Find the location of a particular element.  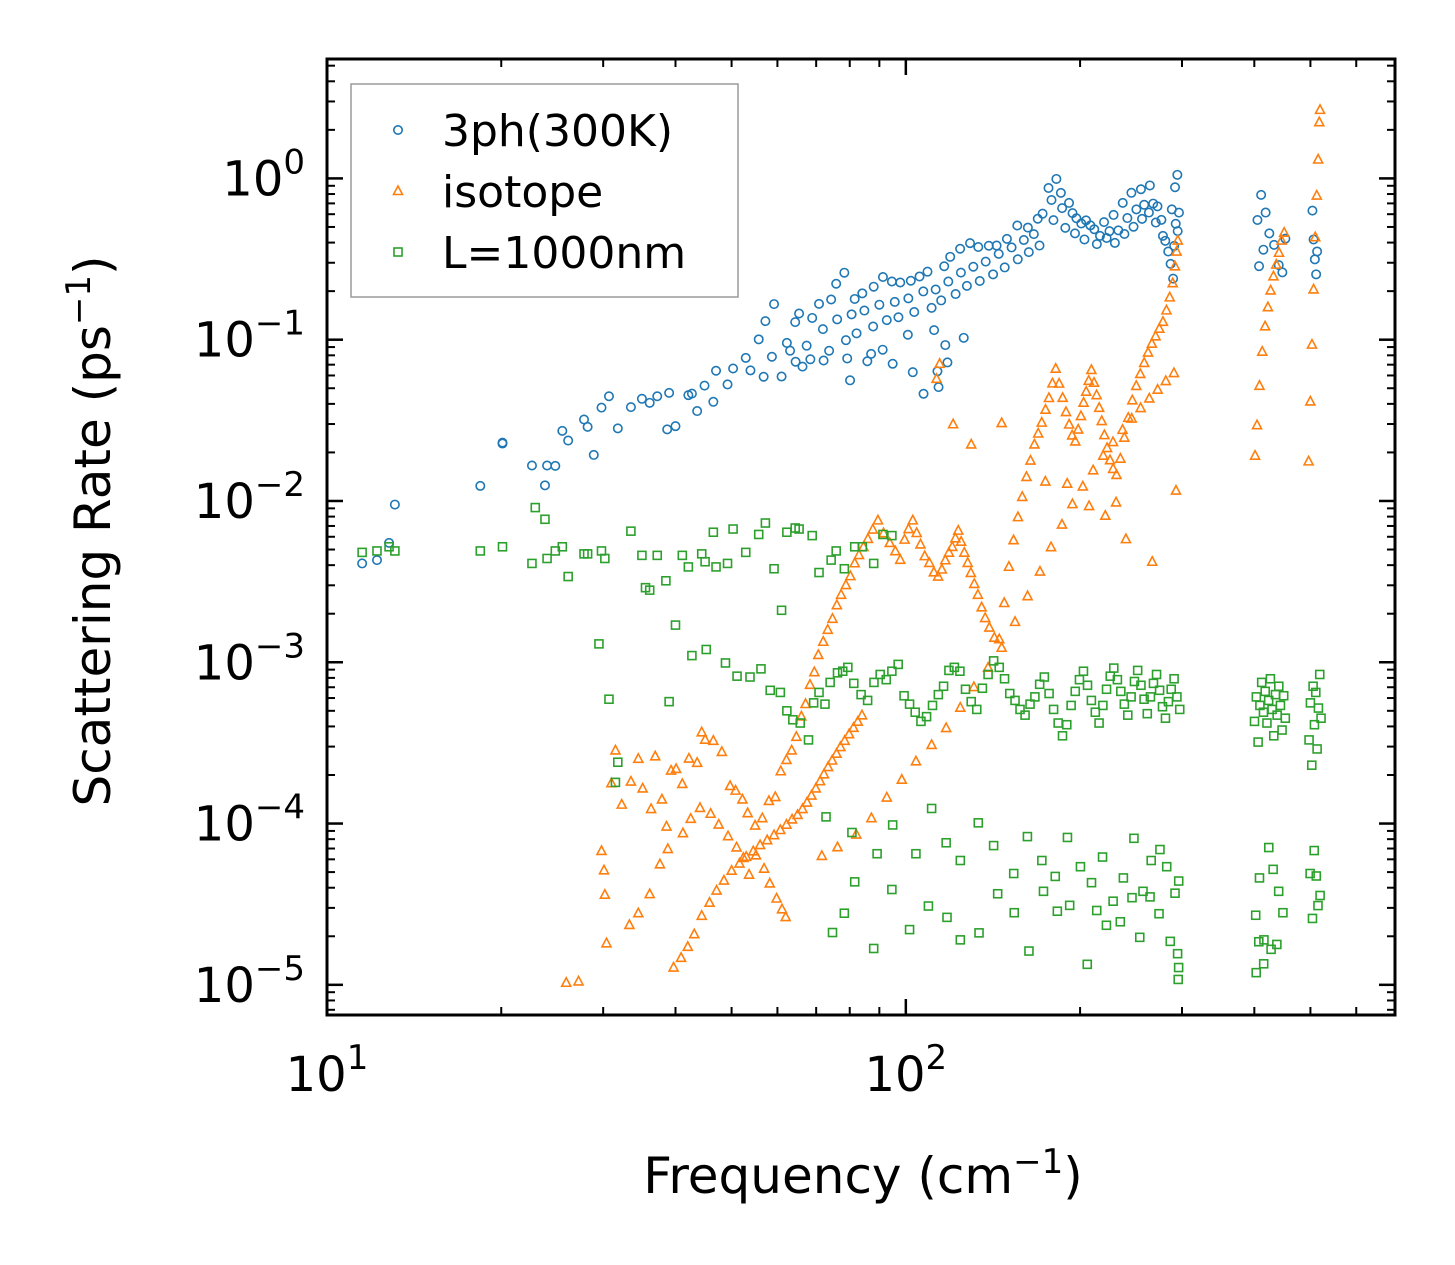

legend-marker-triangle is located at coordinates (398, 190).